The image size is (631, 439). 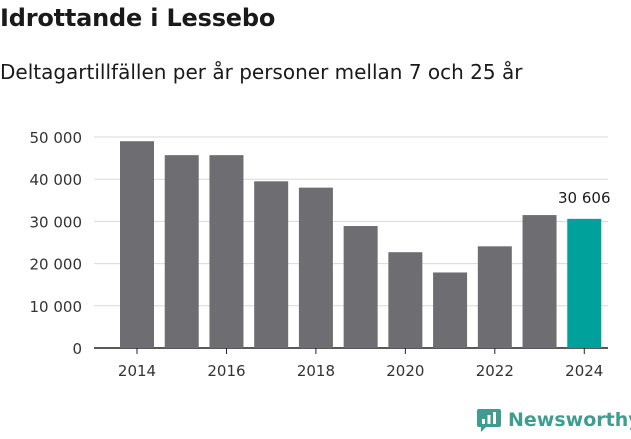 What do you see at coordinates (226, 251) in the screenshot?
I see `bar-2016` at bounding box center [226, 251].